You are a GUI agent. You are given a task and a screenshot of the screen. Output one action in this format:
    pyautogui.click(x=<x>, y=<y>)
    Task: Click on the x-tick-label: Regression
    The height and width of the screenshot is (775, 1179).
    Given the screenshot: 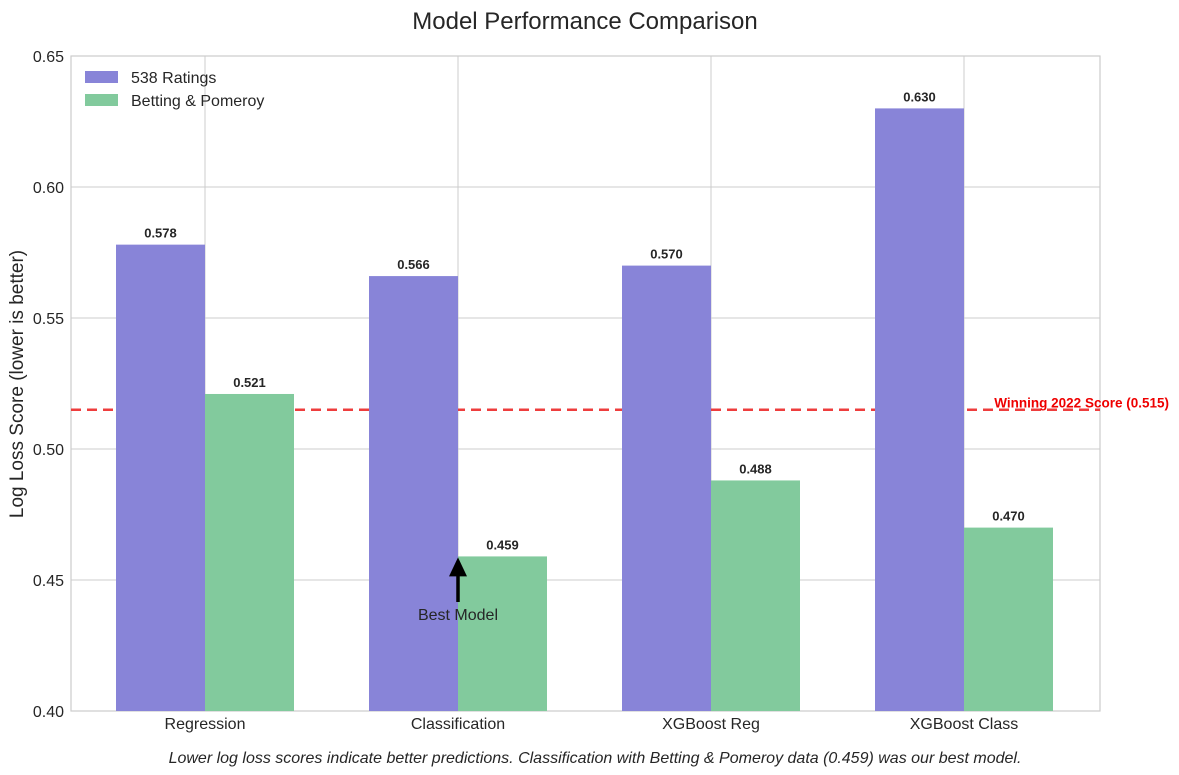 What is the action you would take?
    pyautogui.click(x=205, y=724)
    